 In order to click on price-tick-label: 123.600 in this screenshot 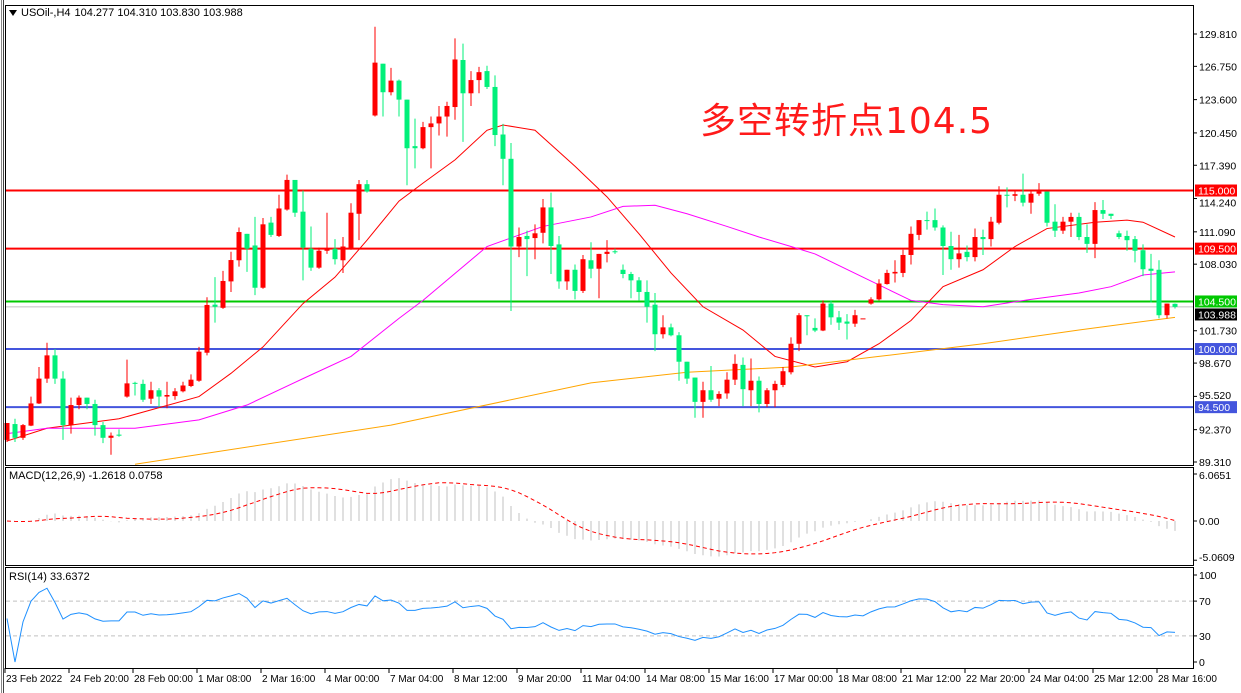, I will do `click(1218, 101)`.